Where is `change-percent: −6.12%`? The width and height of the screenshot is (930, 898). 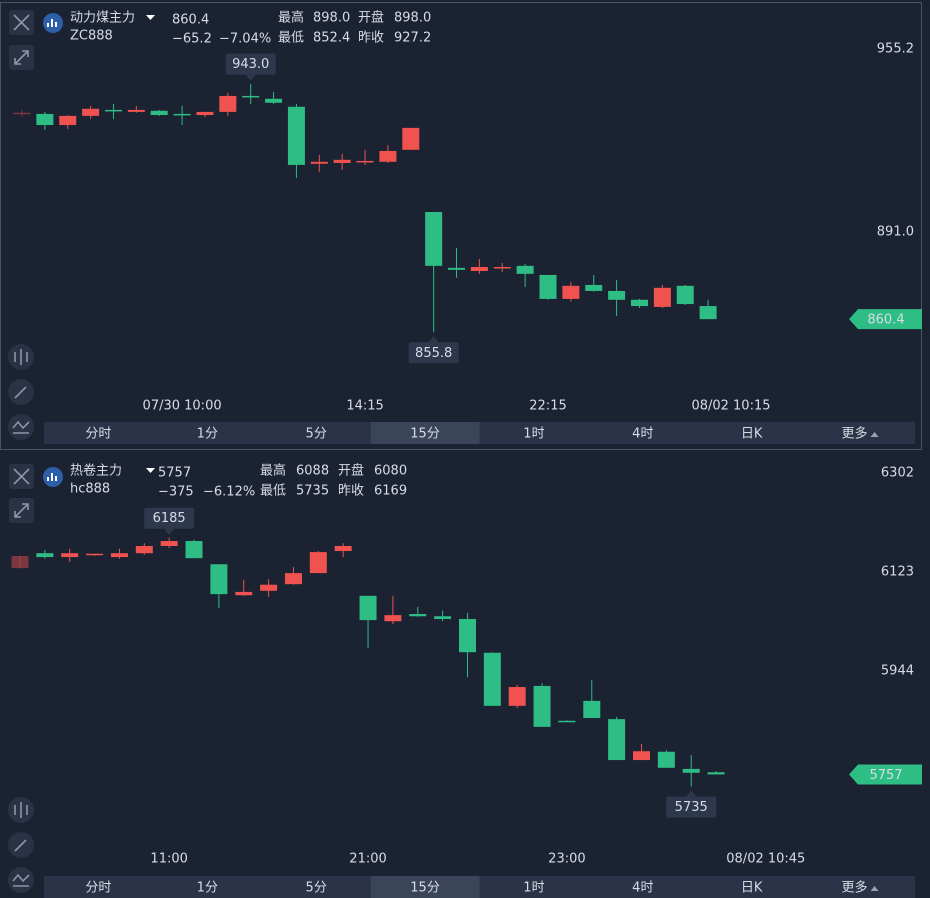
change-percent: −6.12% is located at coordinates (229, 492).